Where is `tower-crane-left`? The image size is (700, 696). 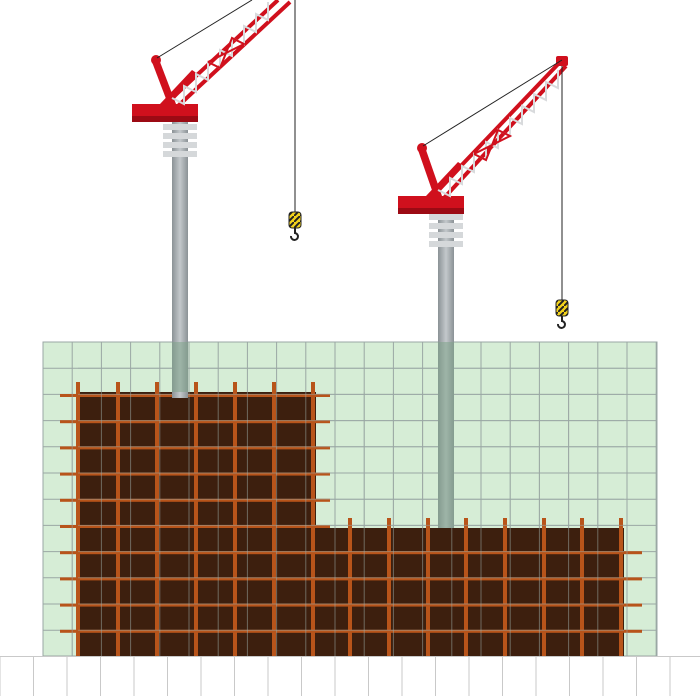 tower-crane-left is located at coordinates (214, 199).